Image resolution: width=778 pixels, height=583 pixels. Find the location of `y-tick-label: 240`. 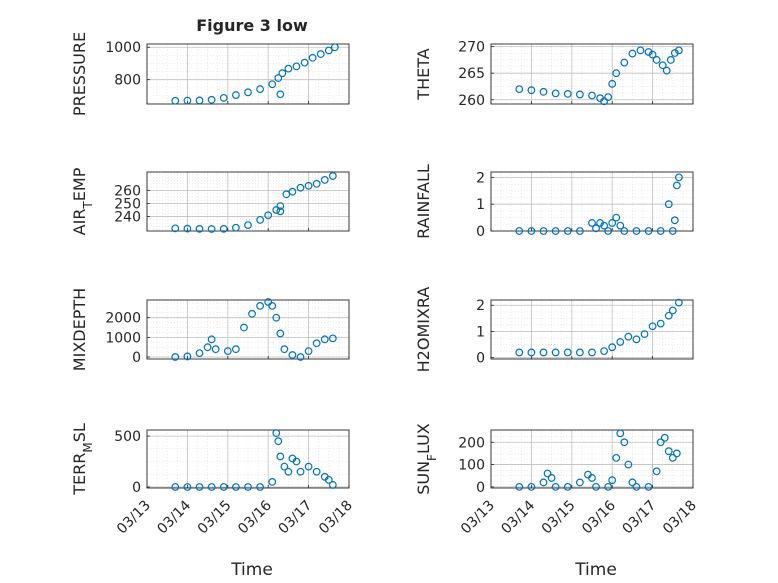

y-tick-label: 240 is located at coordinates (127, 218).